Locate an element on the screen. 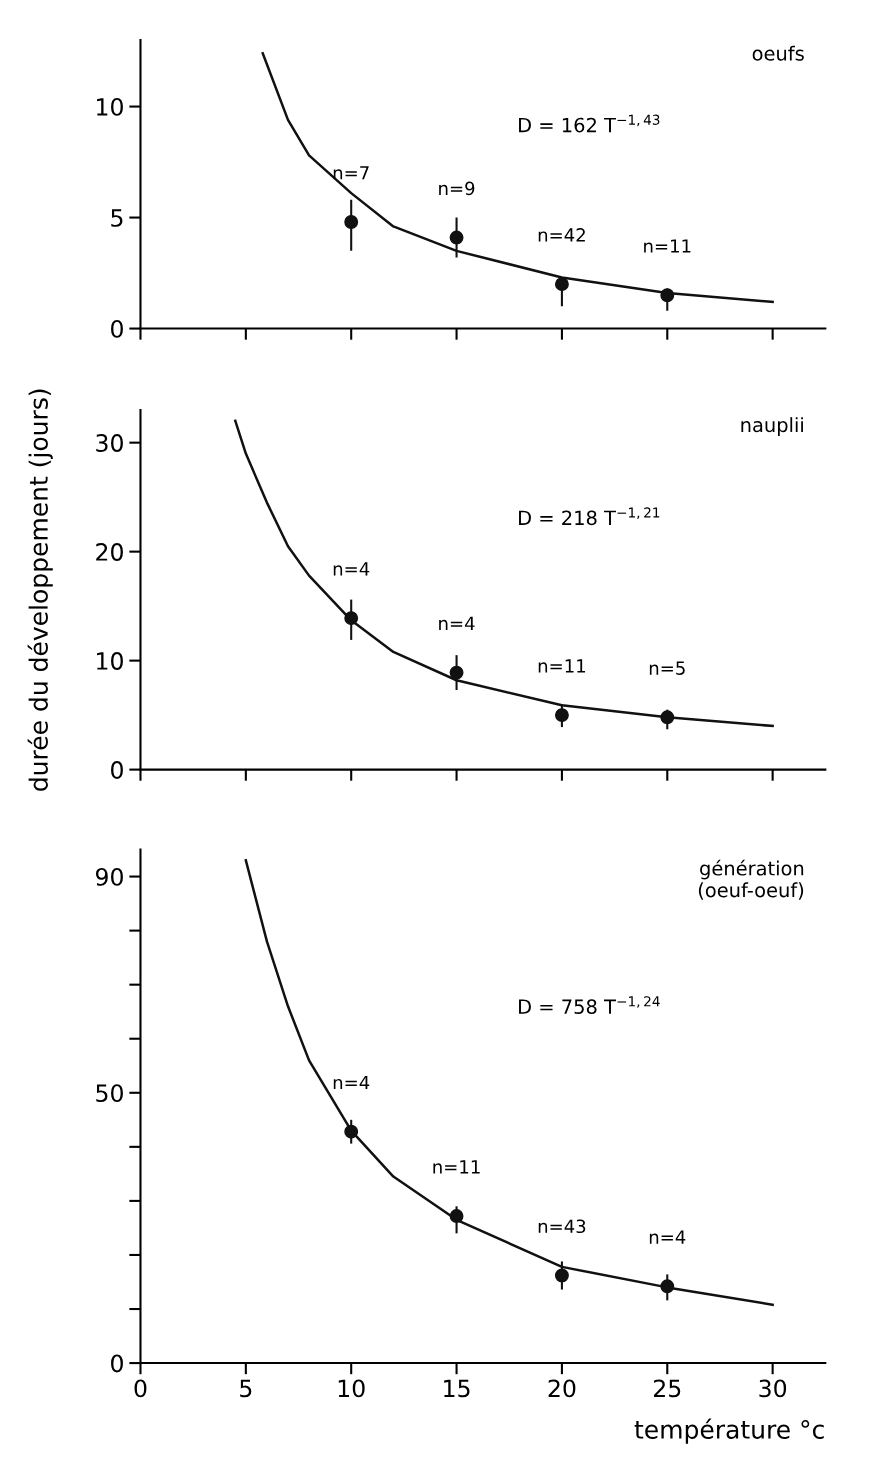 The image size is (878, 1480). annotation: n=5 is located at coordinates (667, 668).